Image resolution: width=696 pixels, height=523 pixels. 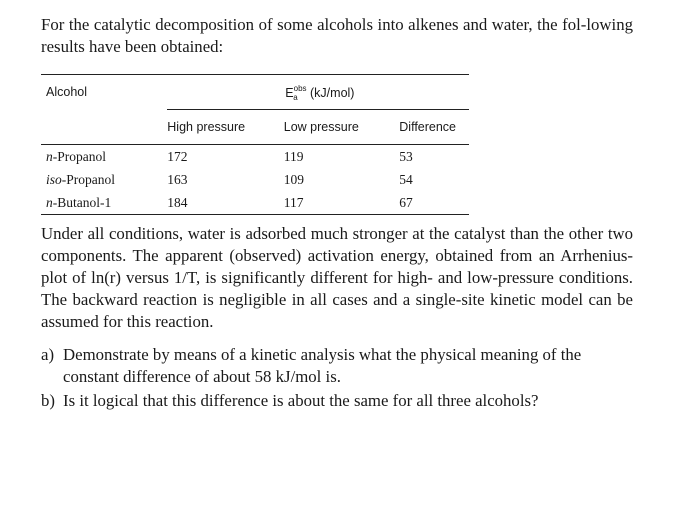 I want to click on alcohol-name: iso-Propanol, so click(x=81, y=179).